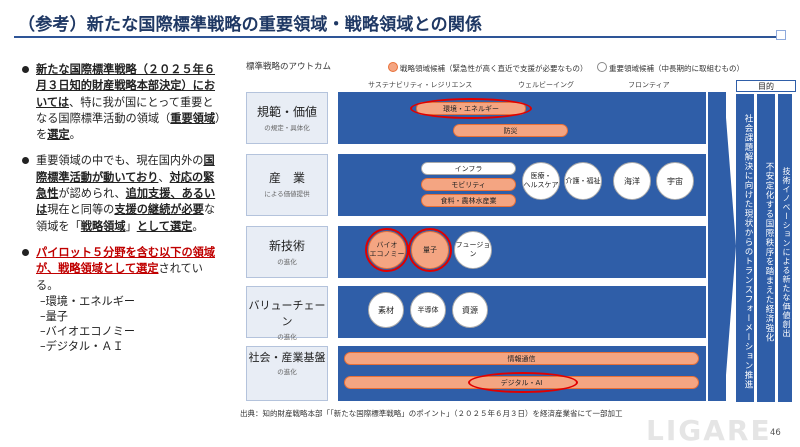 This screenshot has height=447, width=800. Describe the element at coordinates (649, 85) in the screenshot. I see `column-header: フロンティア` at that location.